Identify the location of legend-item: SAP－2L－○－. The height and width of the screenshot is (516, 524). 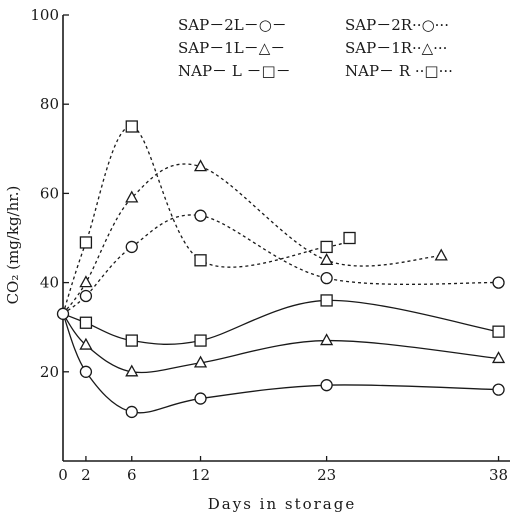
(232, 25).